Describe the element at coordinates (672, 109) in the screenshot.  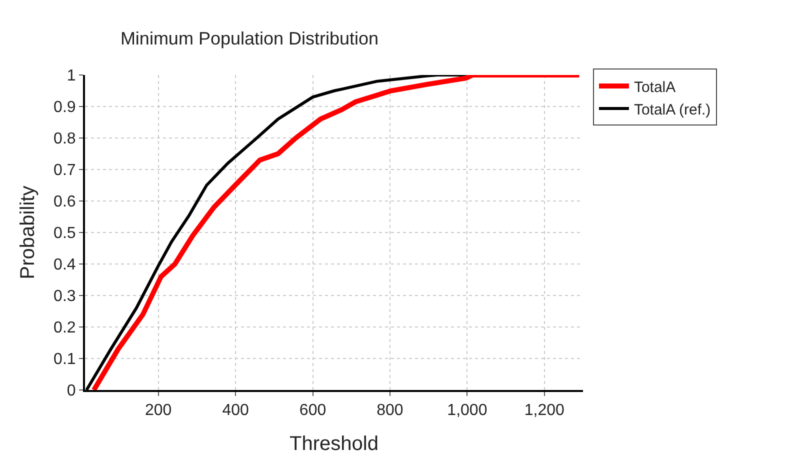
I see `legend-label: TotalA (ref.)` at that location.